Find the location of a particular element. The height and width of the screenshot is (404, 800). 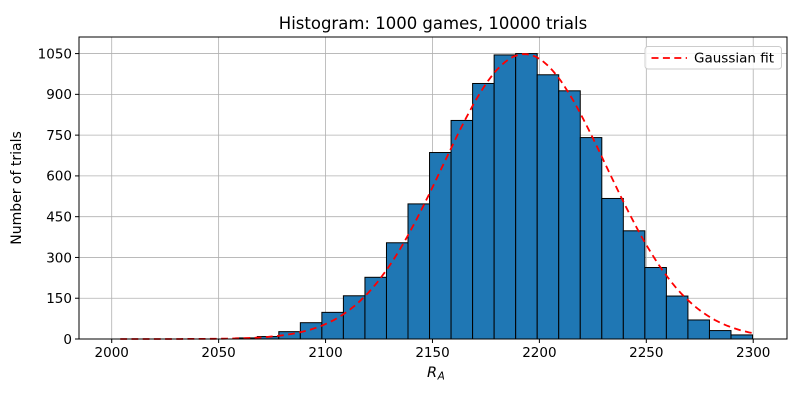

y-axis-label: Number of trials is located at coordinates (17, 188).